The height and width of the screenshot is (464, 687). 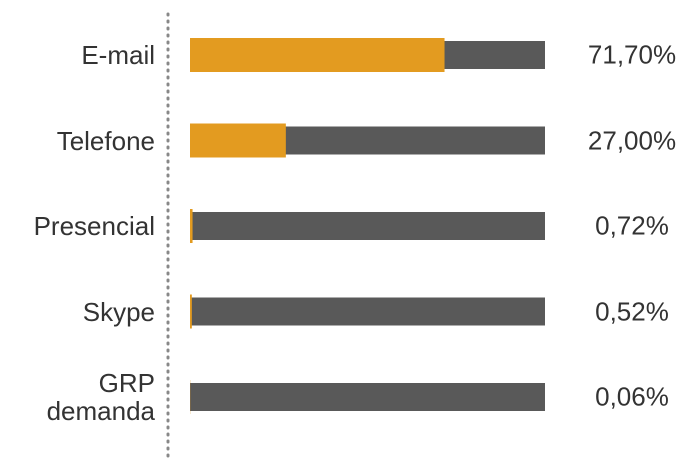 I want to click on value-label: 0,72%, so click(x=632, y=225).